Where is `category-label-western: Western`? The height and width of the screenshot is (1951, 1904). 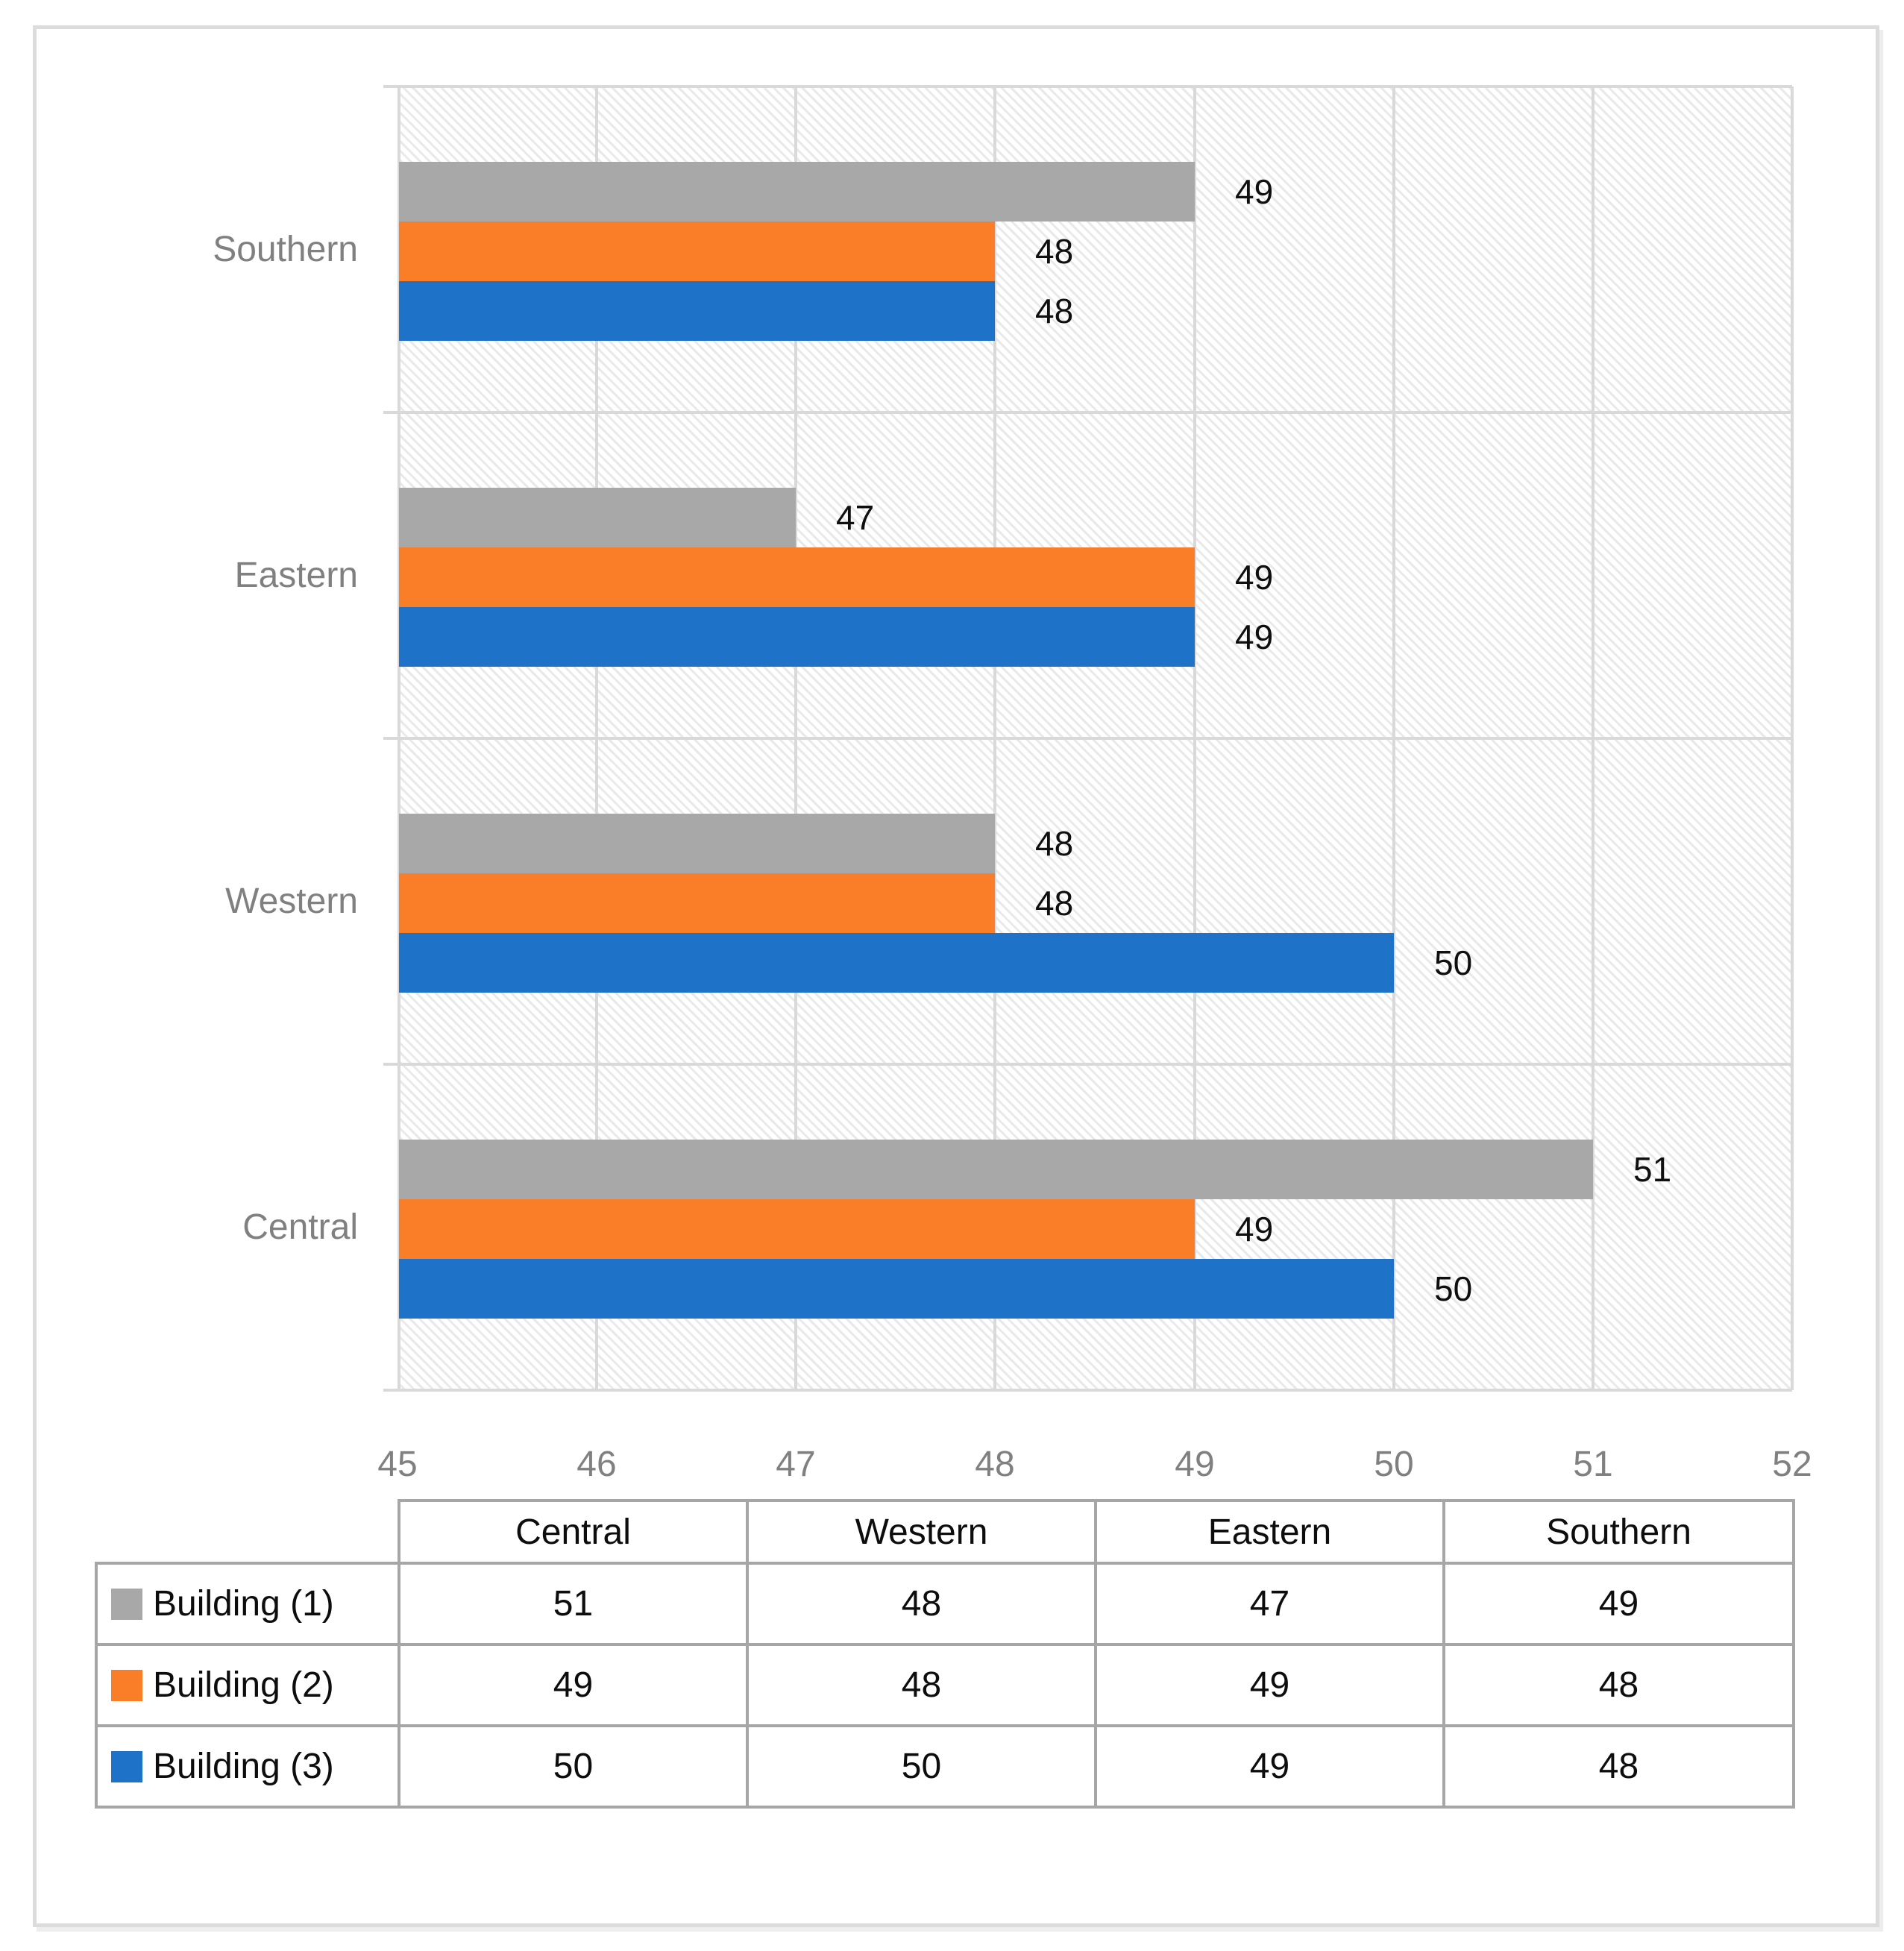
category-label-western: Western is located at coordinates (291, 901).